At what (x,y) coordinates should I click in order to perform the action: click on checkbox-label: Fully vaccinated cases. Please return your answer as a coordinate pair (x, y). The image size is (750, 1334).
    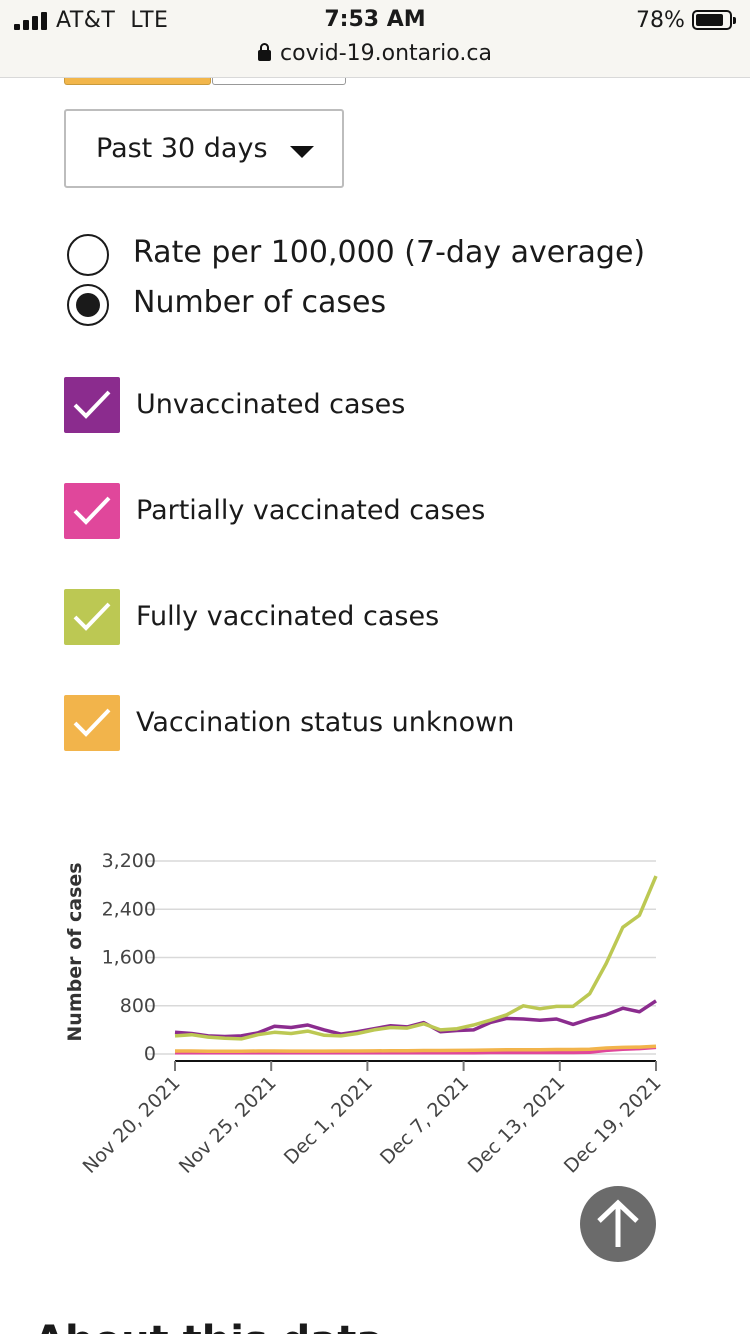
    Looking at the image, I should click on (288, 616).